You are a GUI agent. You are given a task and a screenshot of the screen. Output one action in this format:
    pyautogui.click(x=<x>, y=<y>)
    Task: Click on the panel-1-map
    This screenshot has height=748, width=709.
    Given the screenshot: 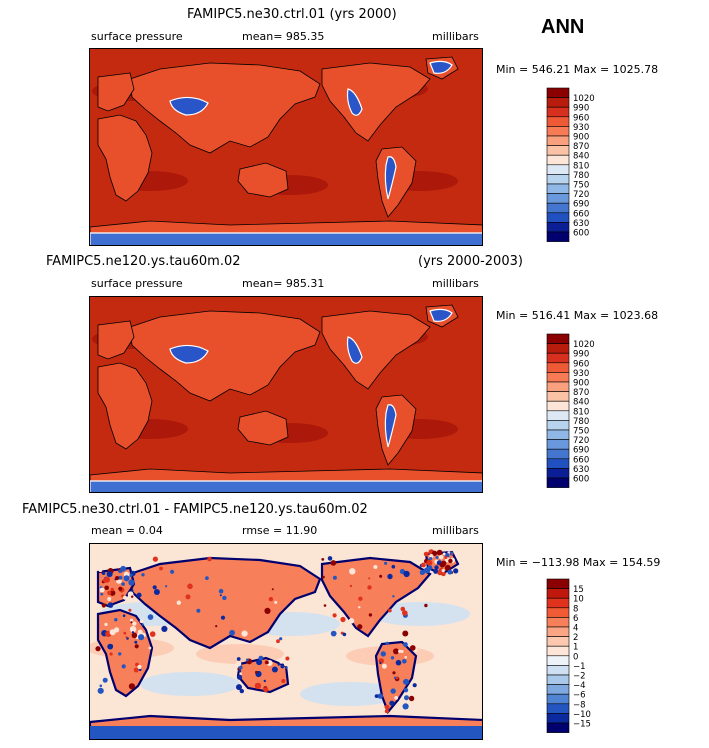 What is the action you would take?
    pyautogui.click(x=286, y=147)
    